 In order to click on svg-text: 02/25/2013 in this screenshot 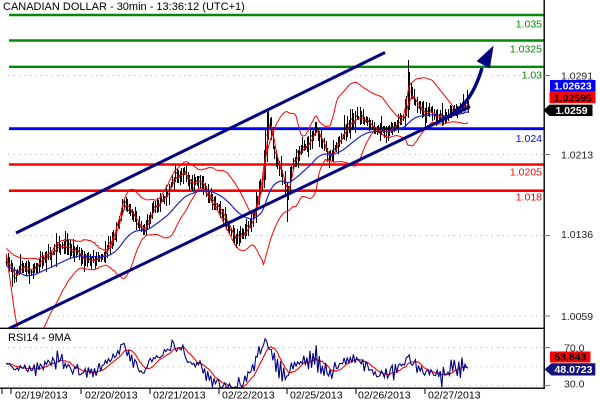, I will do `click(316, 395)`.